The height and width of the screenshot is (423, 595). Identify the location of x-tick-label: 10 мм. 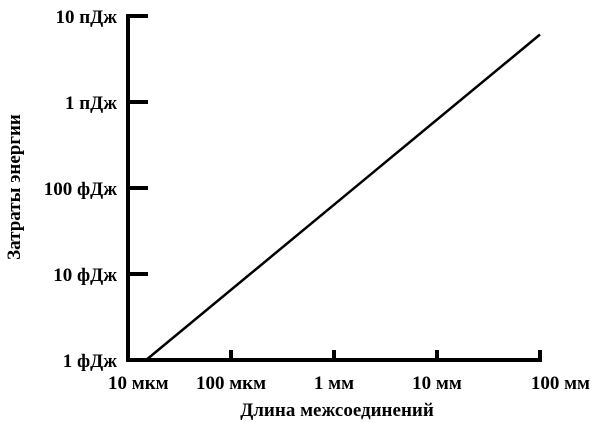
(437, 383).